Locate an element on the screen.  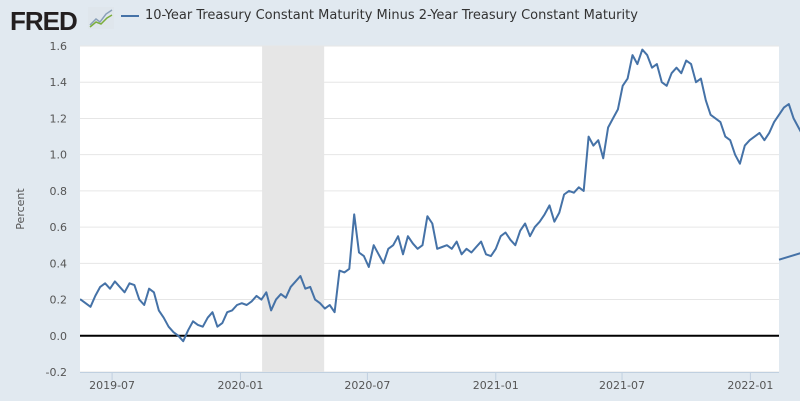
y-tick-label: 0.2 is located at coordinates (59, 300).